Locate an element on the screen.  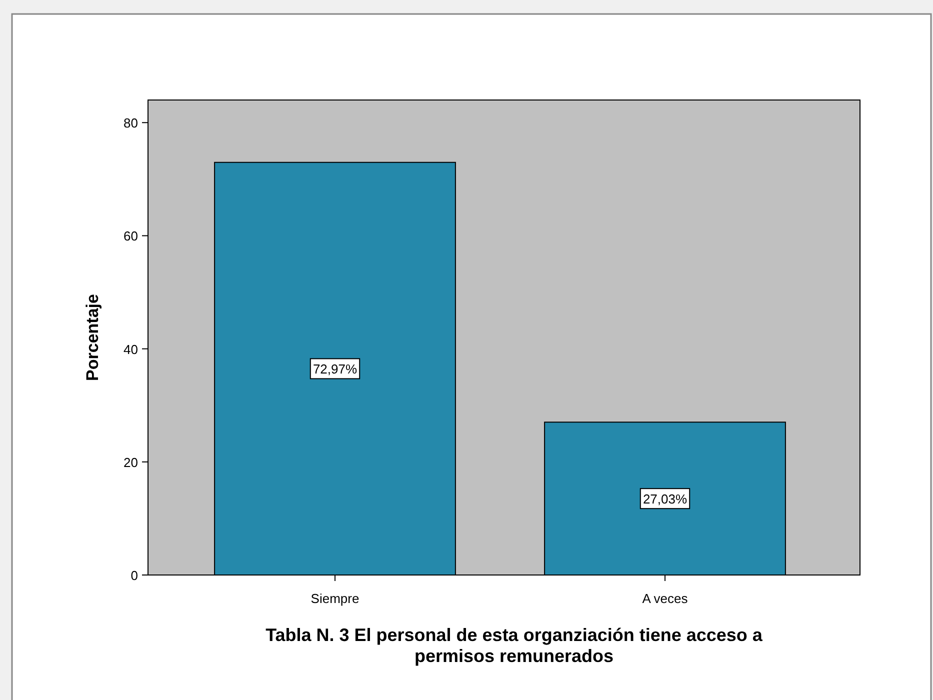
y-axis-title: Porcentaje is located at coordinates (92, 337).